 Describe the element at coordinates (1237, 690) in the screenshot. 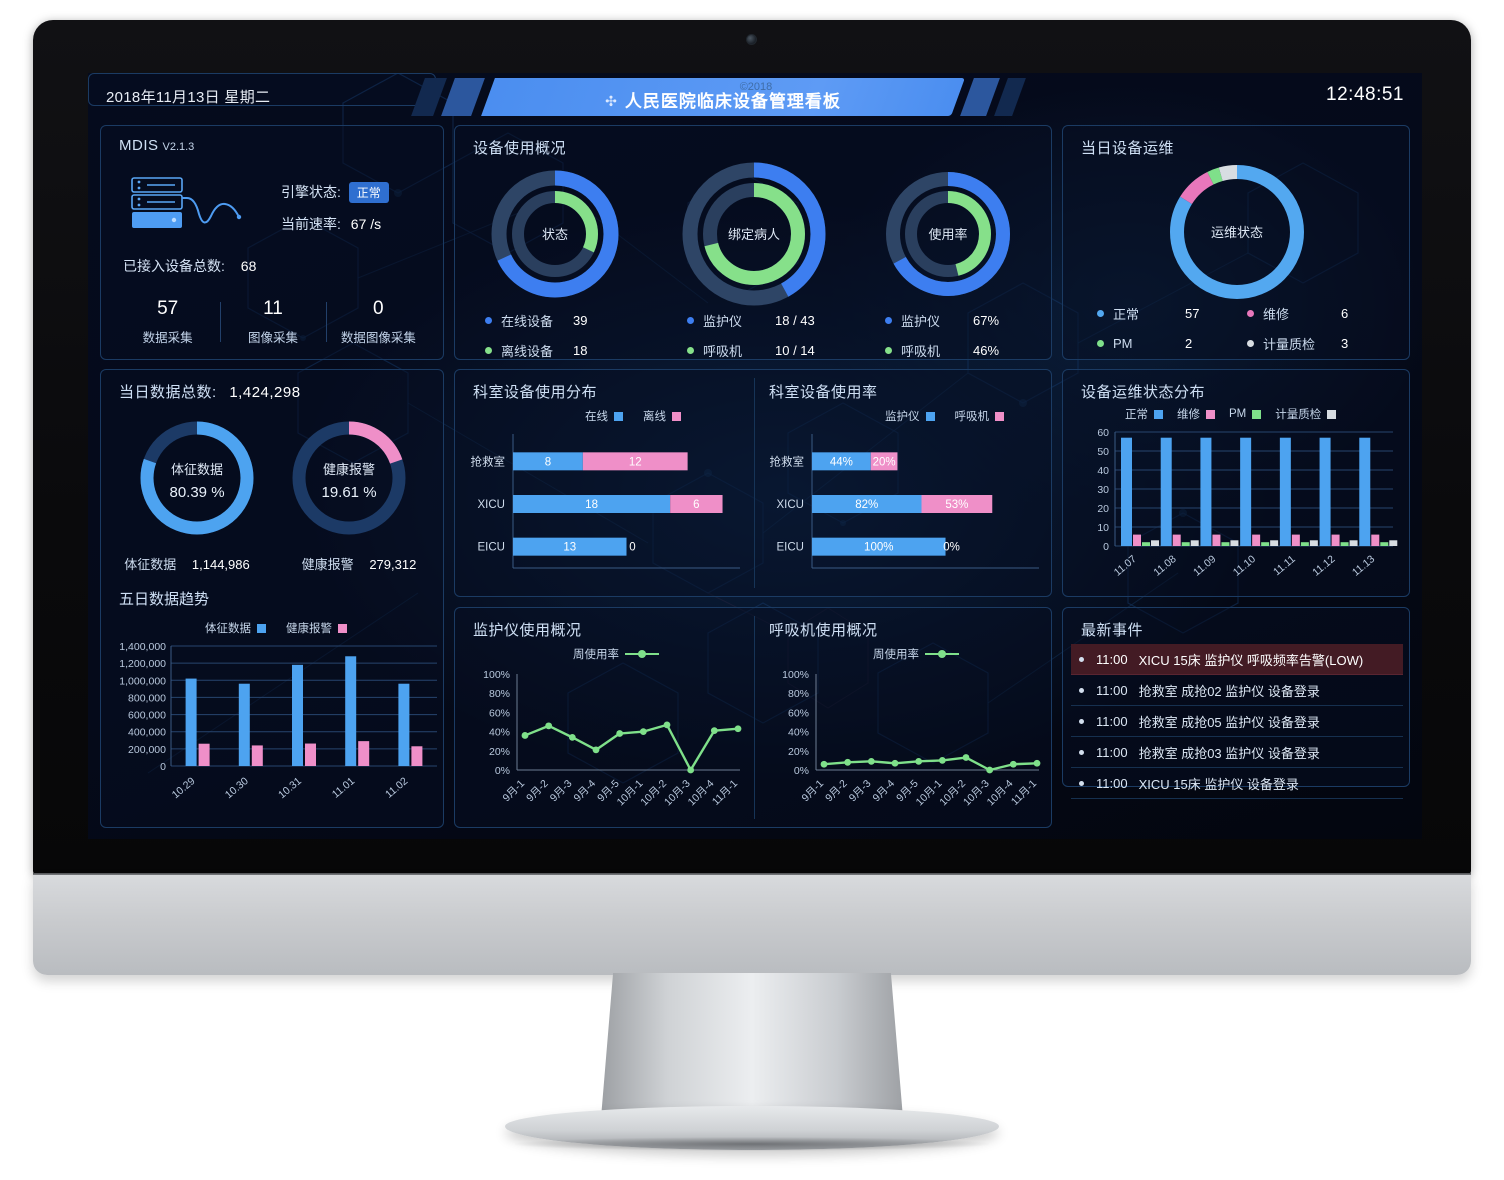

I see `event-row: 11:00 抢救室 成抢02 监护仪 设备登录` at that location.